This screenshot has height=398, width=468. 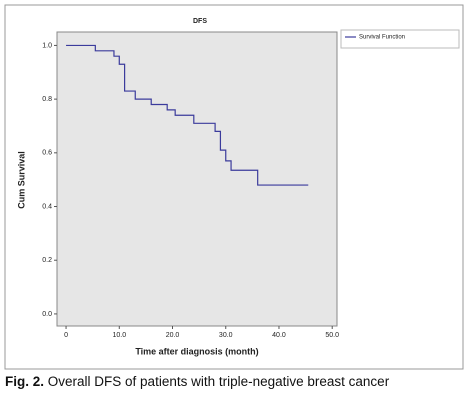 I want to click on legend-label: Survival Function, so click(x=382, y=38).